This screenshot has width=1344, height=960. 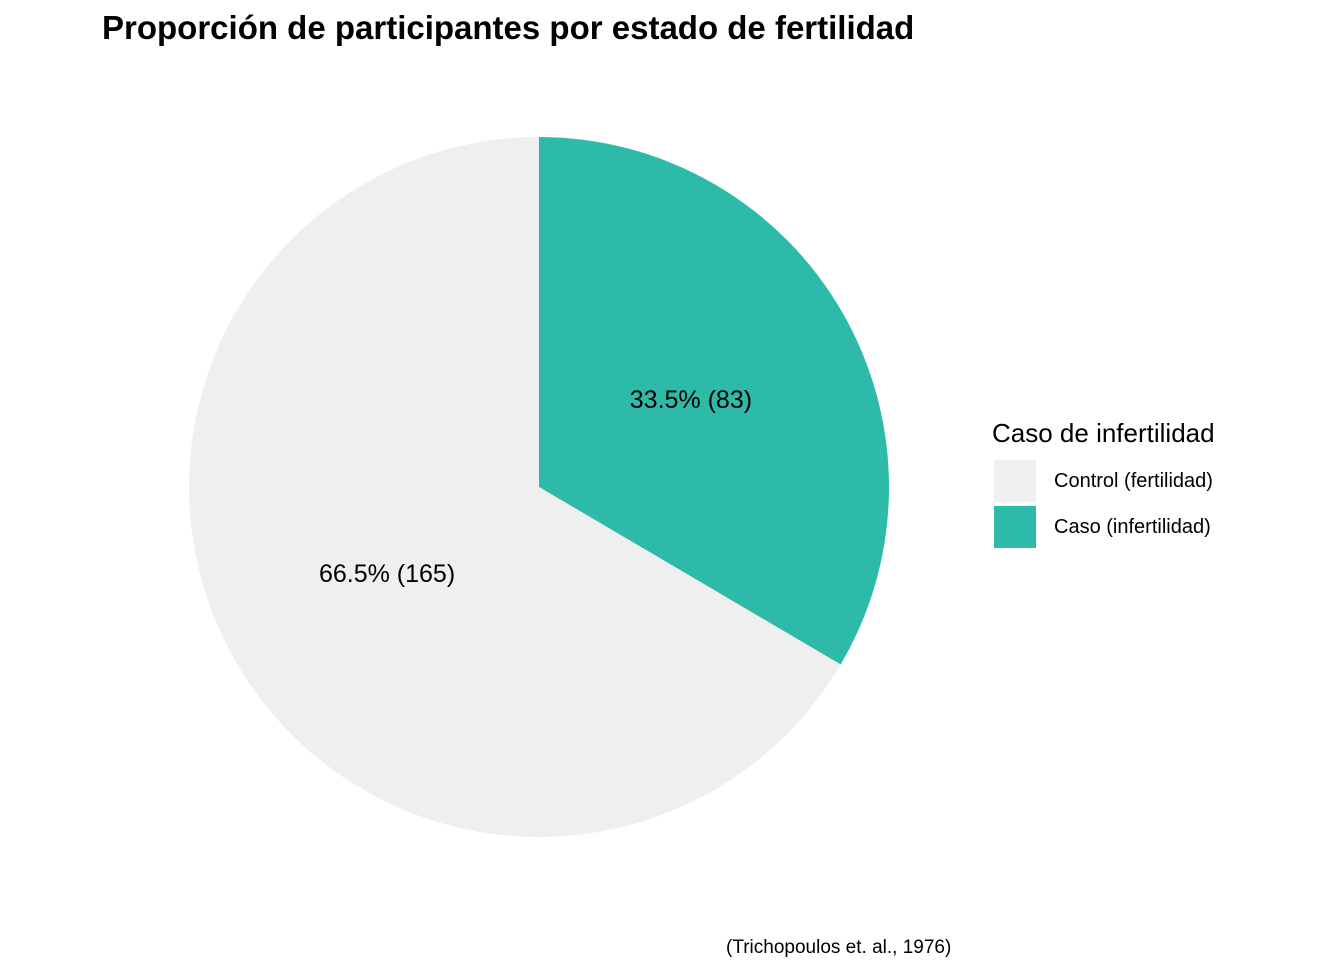 What do you see at coordinates (387, 574) in the screenshot?
I see `slice-label-1: 66.5% (165)` at bounding box center [387, 574].